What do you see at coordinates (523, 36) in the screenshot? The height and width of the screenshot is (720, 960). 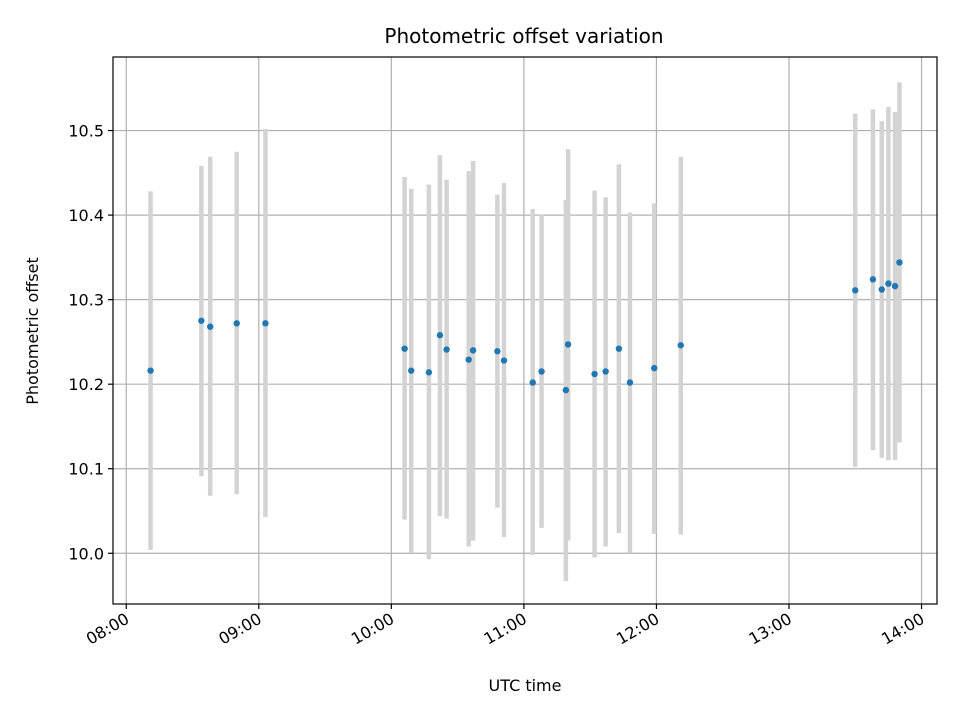 I see `chart-title: Photometric offset variation` at bounding box center [523, 36].